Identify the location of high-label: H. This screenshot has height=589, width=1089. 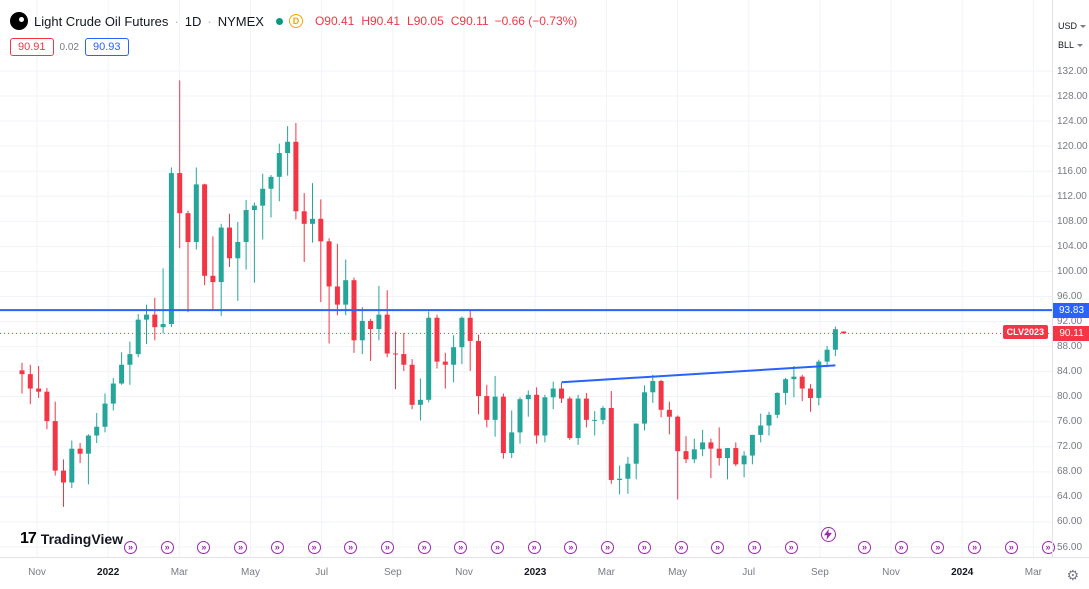
(365, 21).